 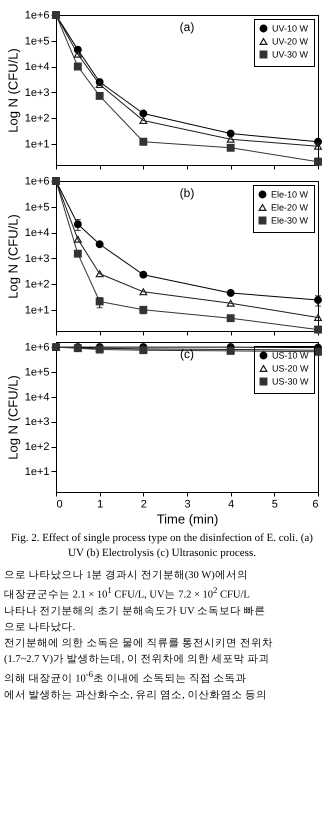 I want to click on text: 으로 나타났으나 1분 경과시 전기분해(30 W)에서의, so click(x=126, y=575).